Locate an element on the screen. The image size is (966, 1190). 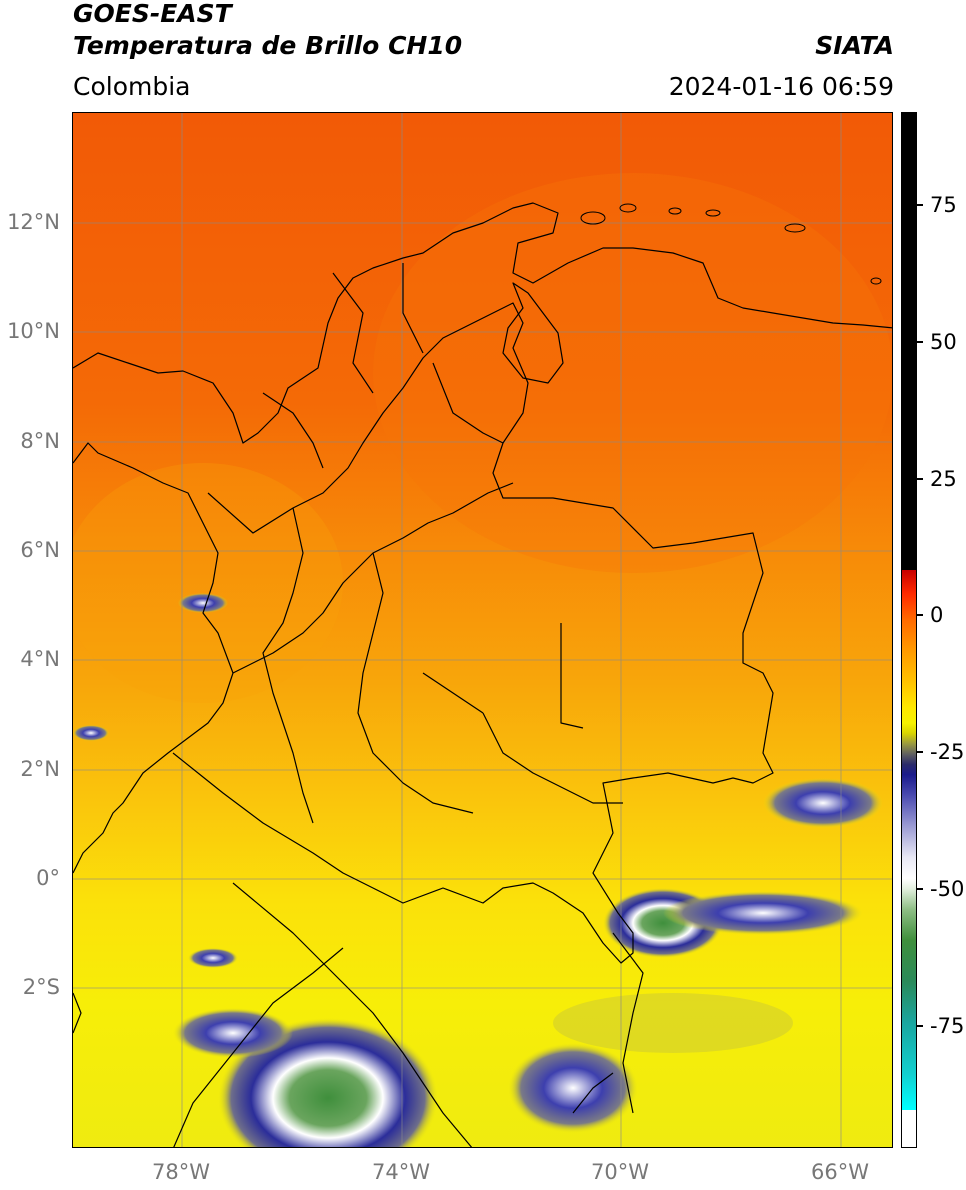
lon-label-66w: 66°W is located at coordinates (840, 1172).